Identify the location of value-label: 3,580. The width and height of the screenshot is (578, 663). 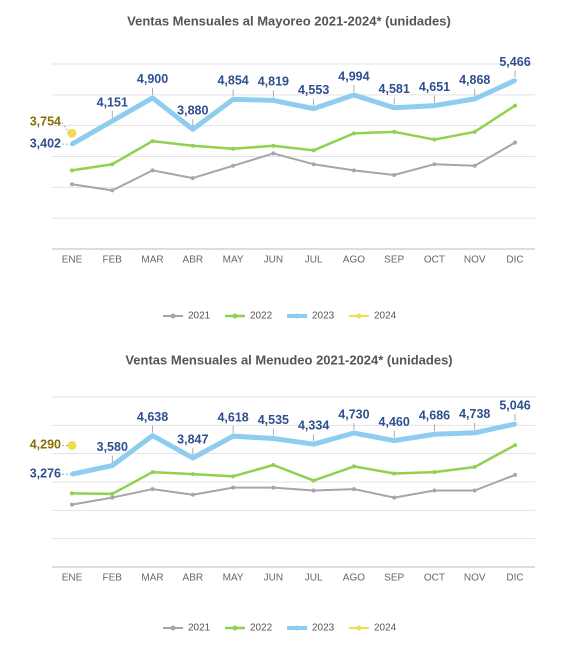
(112, 447).